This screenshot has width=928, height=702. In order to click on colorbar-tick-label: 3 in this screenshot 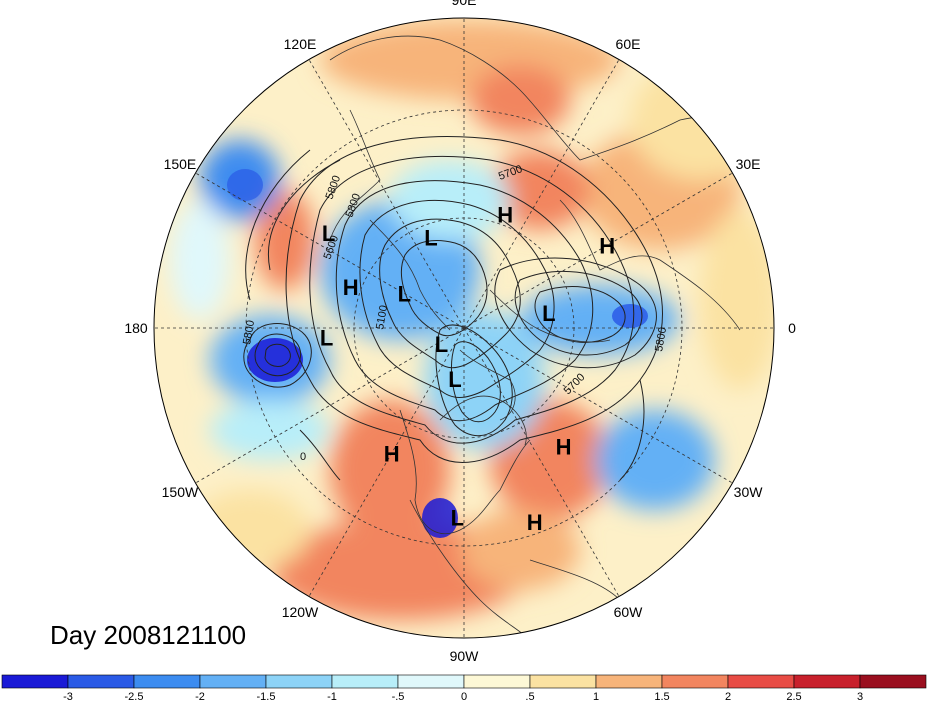, I will do `click(860, 696)`.